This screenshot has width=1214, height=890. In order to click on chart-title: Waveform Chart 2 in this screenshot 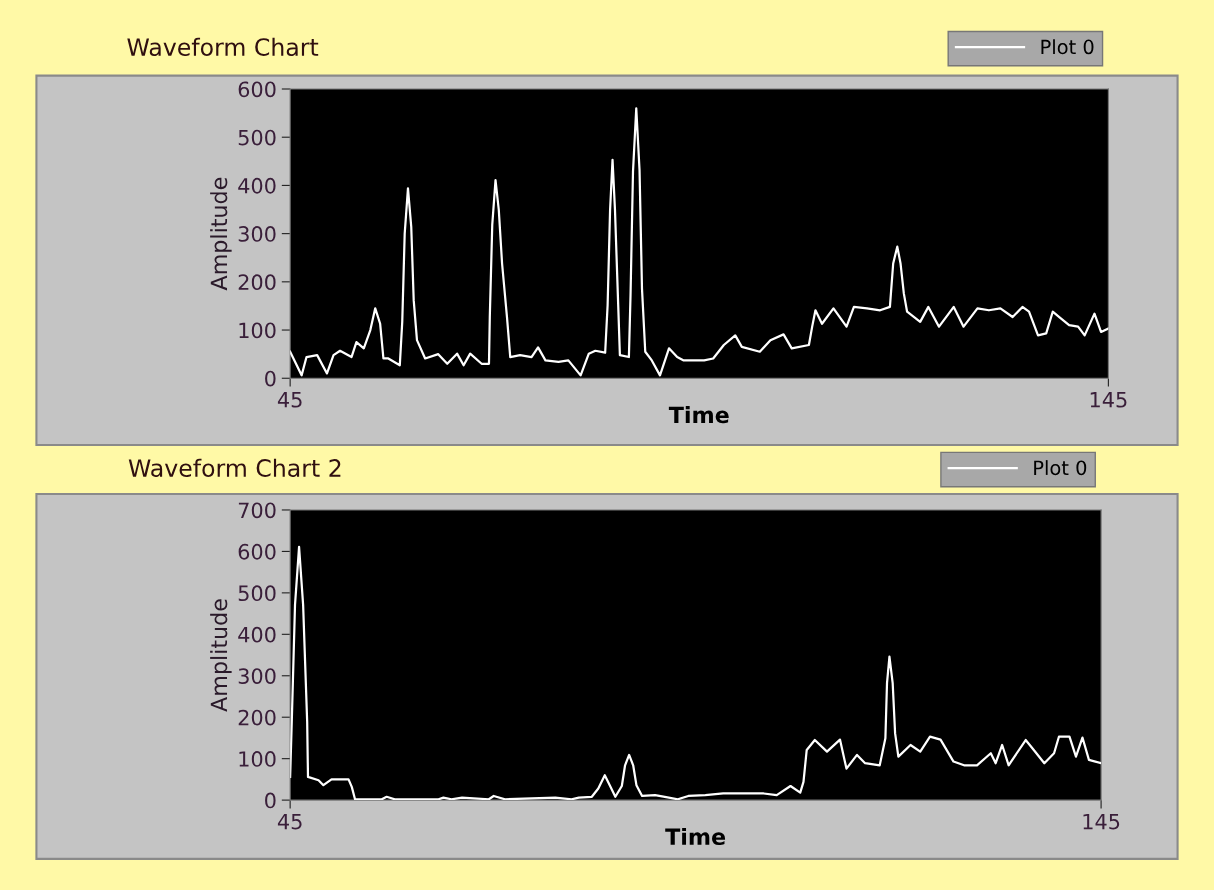, I will do `click(234, 467)`.